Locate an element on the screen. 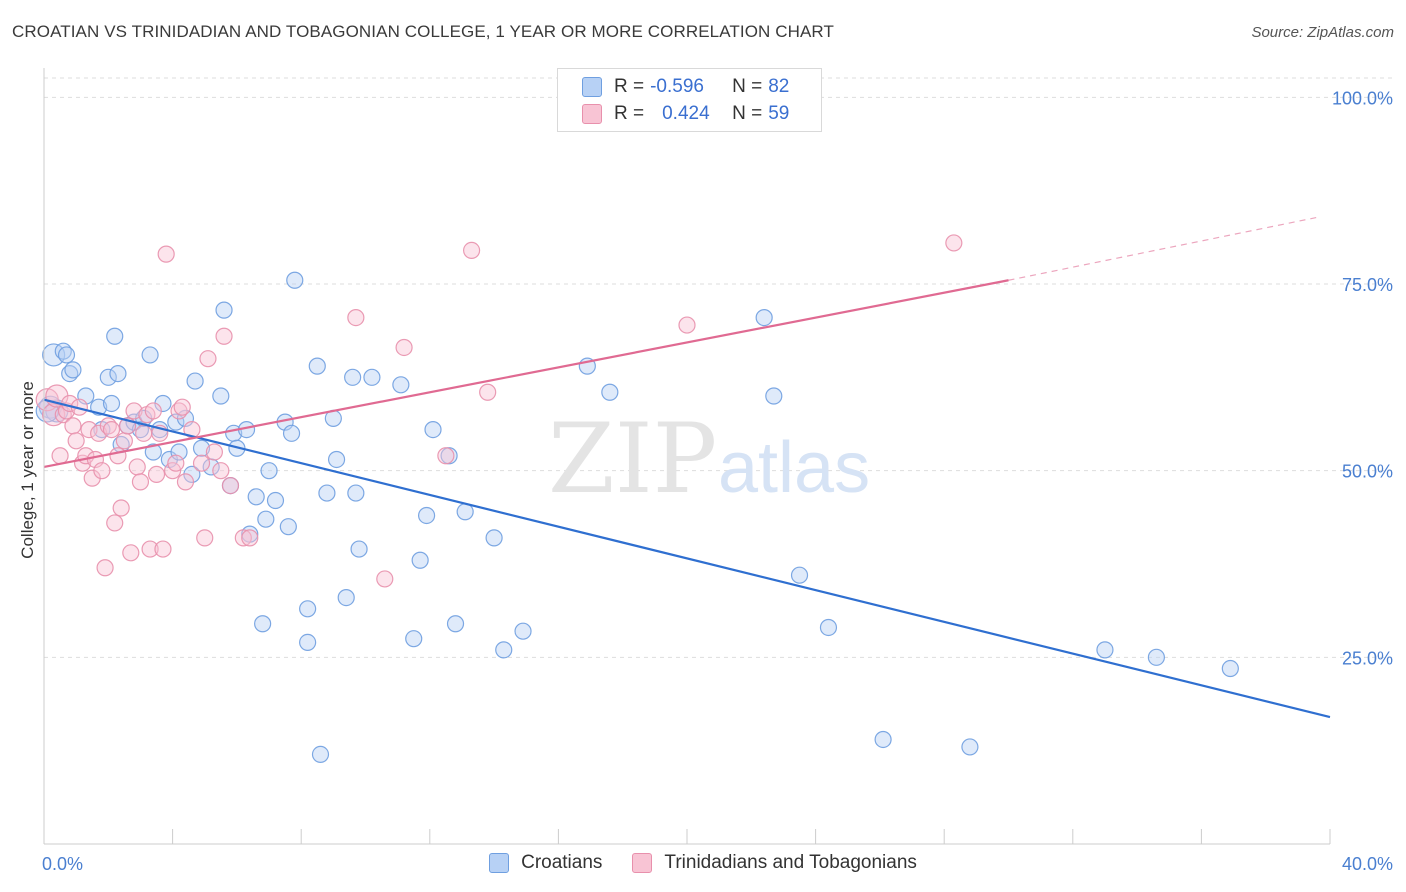  trinidadians-swatch is located at coordinates (592, 114).